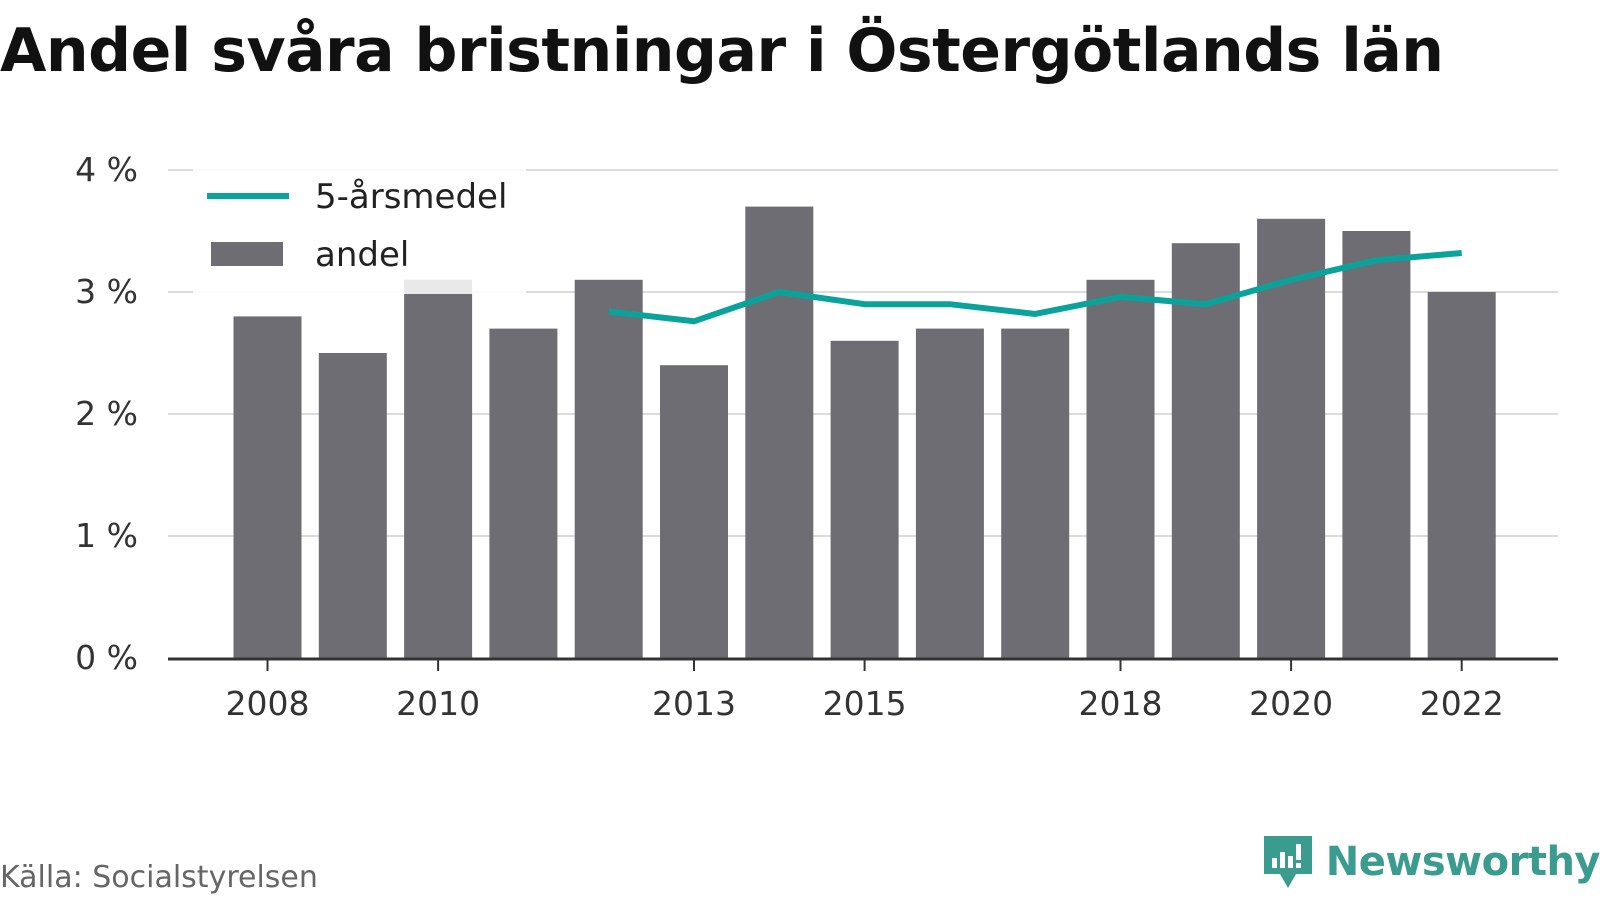 This screenshot has height=900, width=1600. I want to click on x-tick-label: 2018, so click(1121, 703).